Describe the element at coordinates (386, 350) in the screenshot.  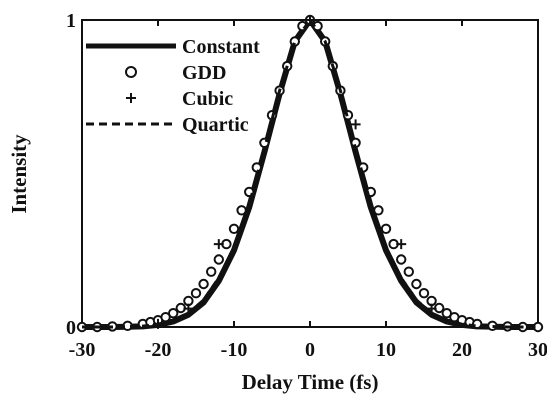
I see `x-tick-label: 10` at that location.